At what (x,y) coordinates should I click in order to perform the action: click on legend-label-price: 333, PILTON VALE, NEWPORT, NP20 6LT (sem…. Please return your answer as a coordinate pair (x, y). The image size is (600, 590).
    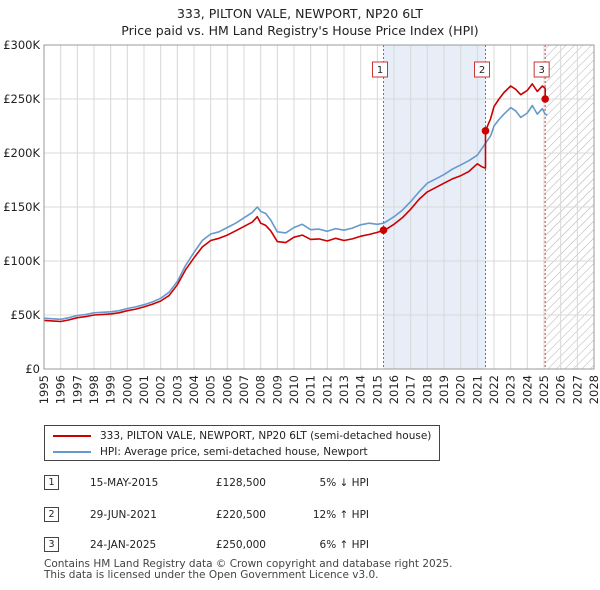
    Looking at the image, I should click on (266, 436).